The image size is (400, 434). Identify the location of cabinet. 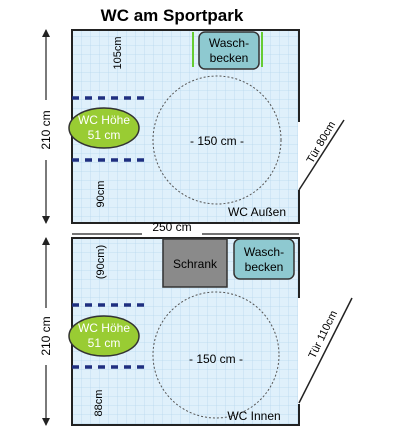
(195, 263).